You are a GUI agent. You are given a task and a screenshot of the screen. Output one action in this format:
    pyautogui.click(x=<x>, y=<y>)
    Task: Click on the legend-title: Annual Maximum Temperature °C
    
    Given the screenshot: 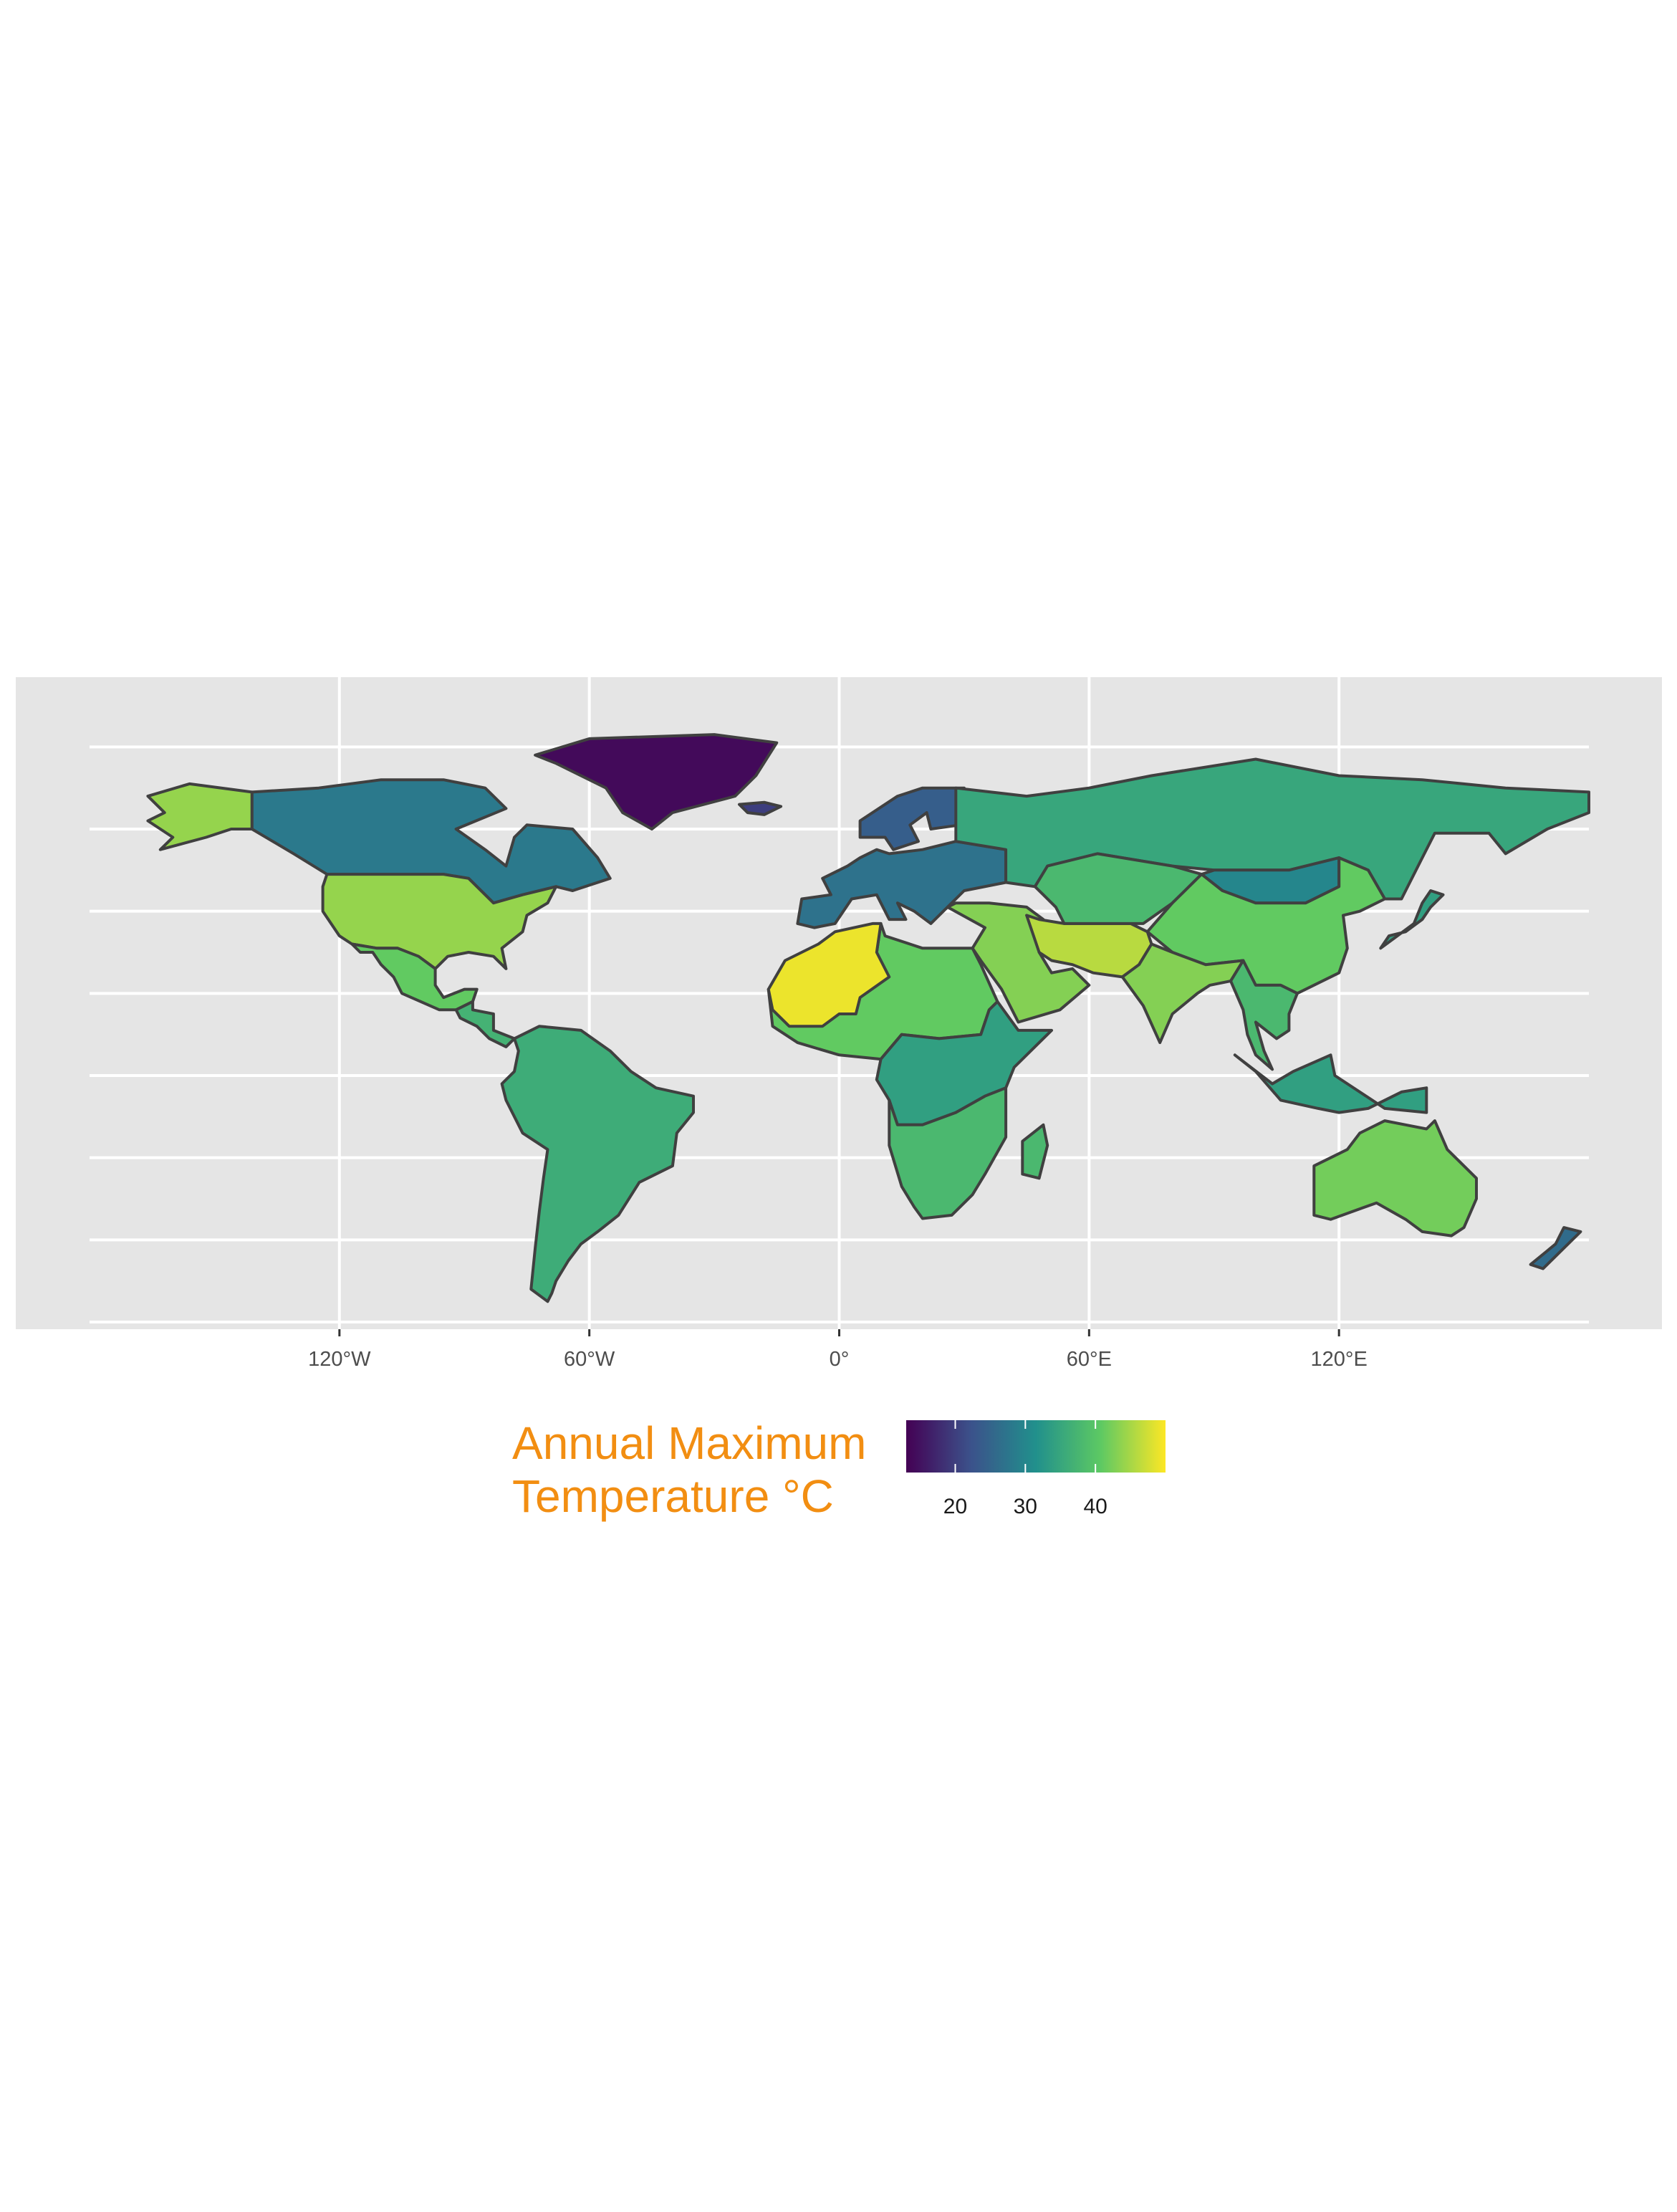 What is the action you would take?
    pyautogui.click(x=712, y=1470)
    